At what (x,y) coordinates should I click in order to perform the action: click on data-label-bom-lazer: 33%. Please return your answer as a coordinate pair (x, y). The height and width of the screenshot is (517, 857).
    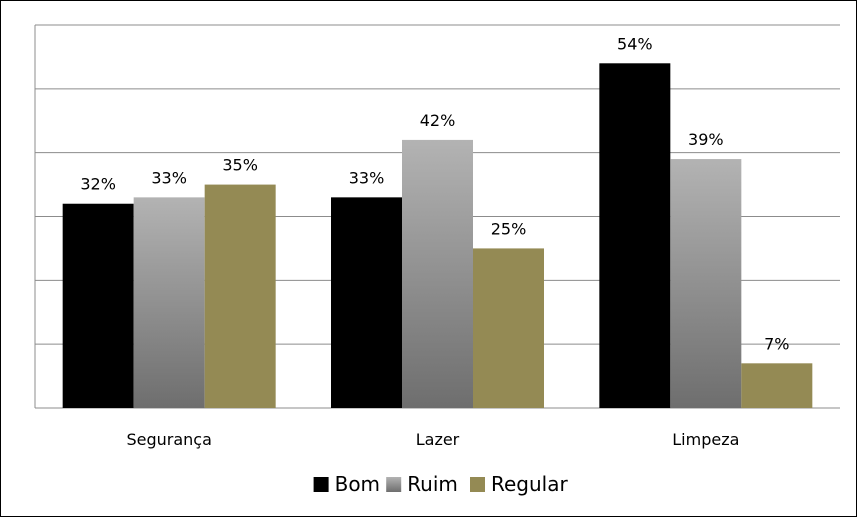
    Looking at the image, I should click on (367, 177).